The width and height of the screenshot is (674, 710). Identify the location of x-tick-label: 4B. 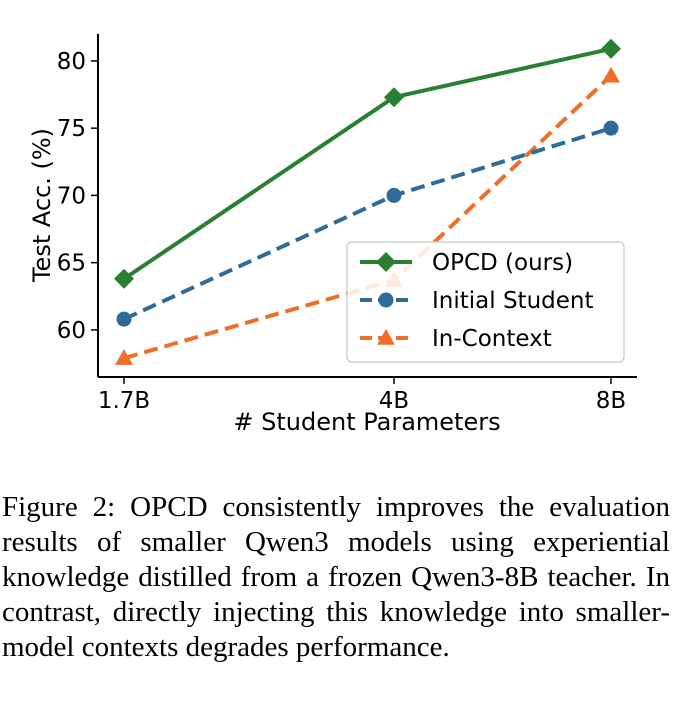
(394, 401).